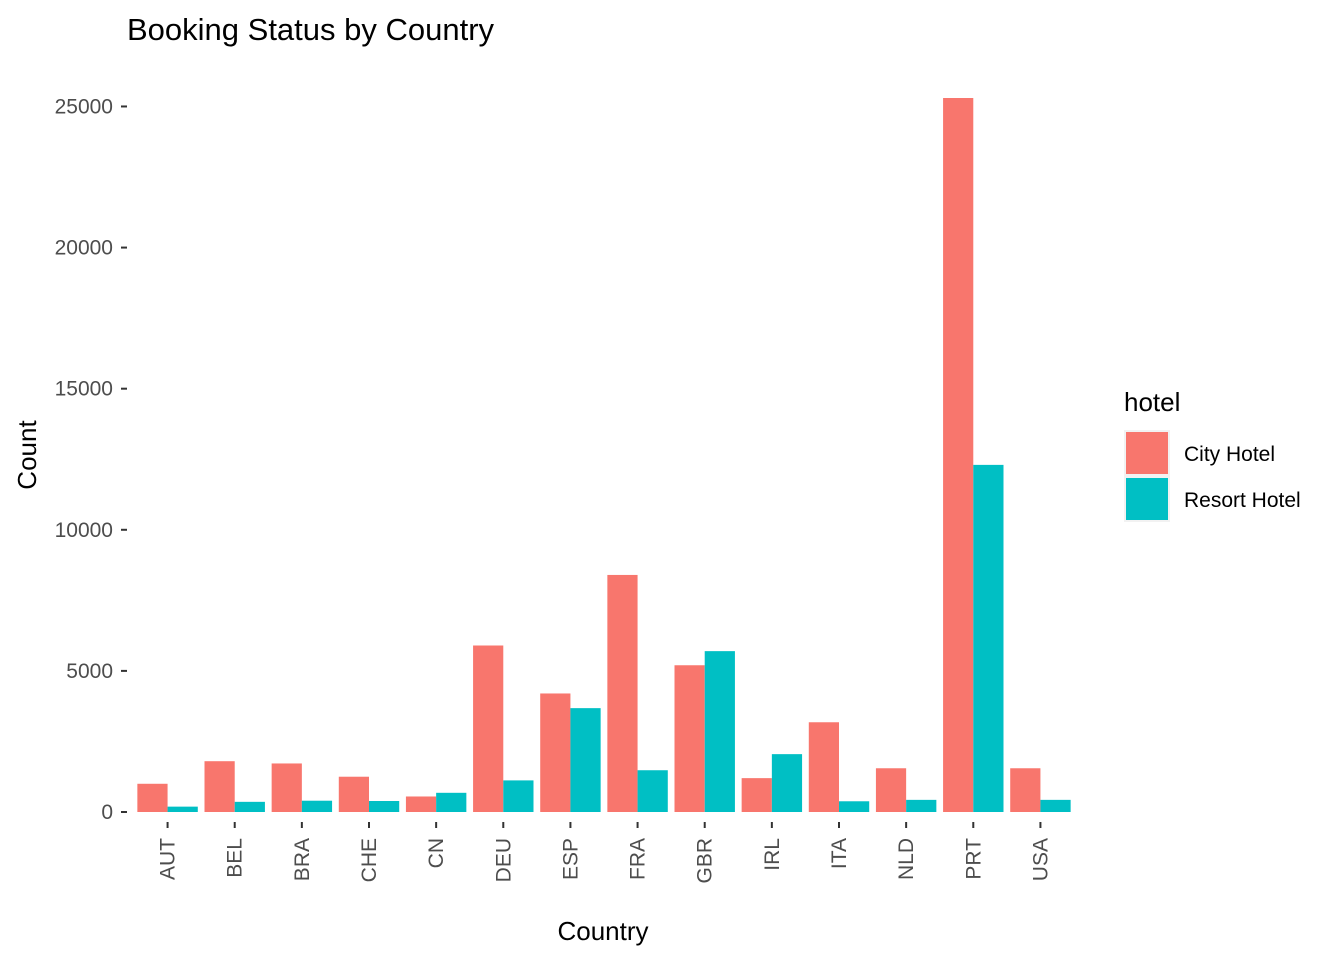 This screenshot has width=1344, height=960. I want to click on bar-ita-city-hotel, so click(823, 767).